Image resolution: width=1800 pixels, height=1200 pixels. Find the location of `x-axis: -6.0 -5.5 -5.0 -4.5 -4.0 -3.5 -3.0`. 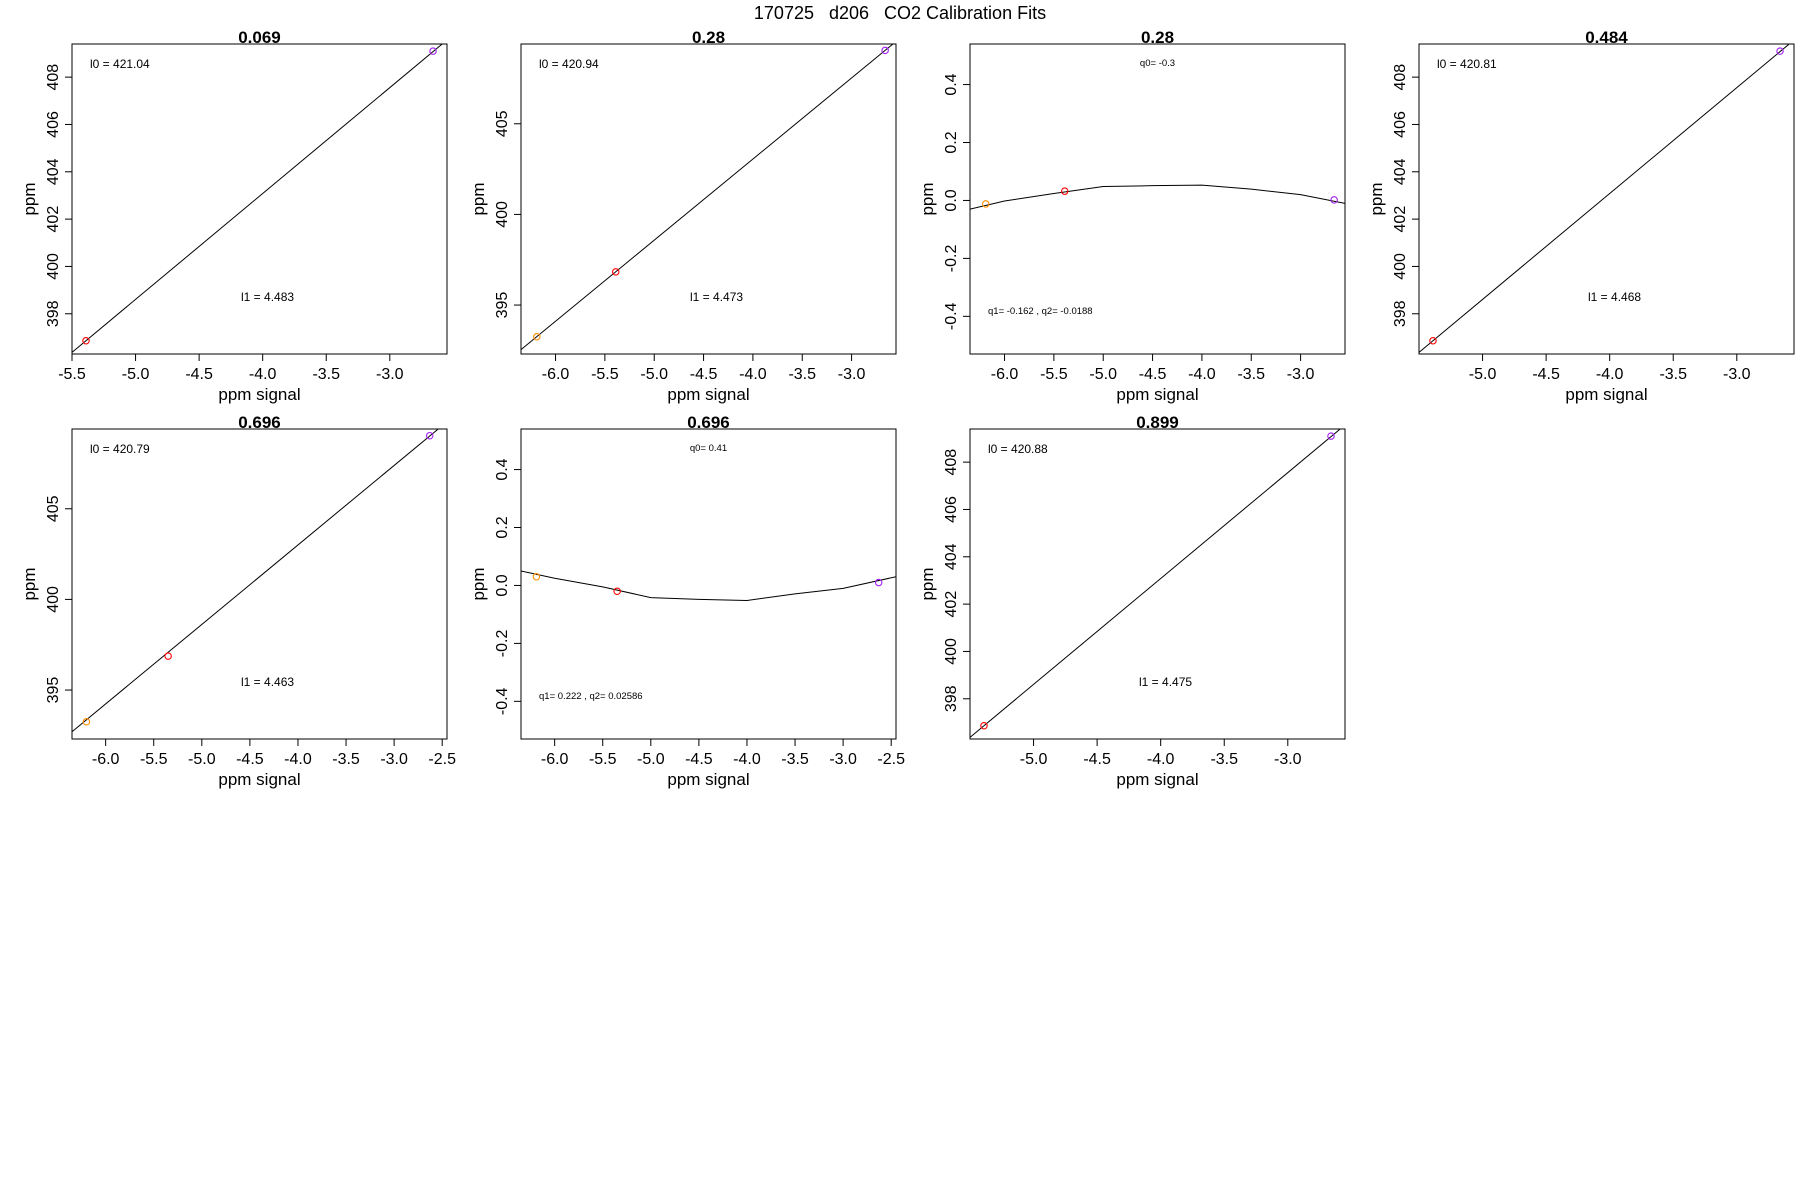

x-axis: -6.0 -5.5 -5.0 -4.5 -4.0 -3.5 -3.0 is located at coordinates (1152, 368).